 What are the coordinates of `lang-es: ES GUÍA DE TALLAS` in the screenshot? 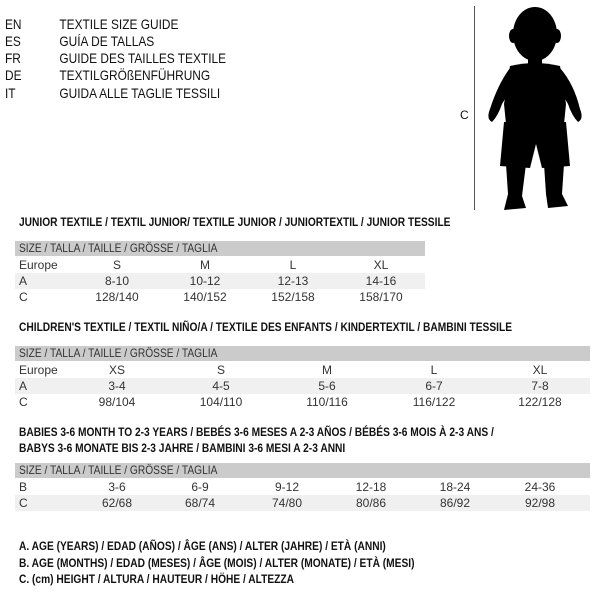 It's located at (80, 41).